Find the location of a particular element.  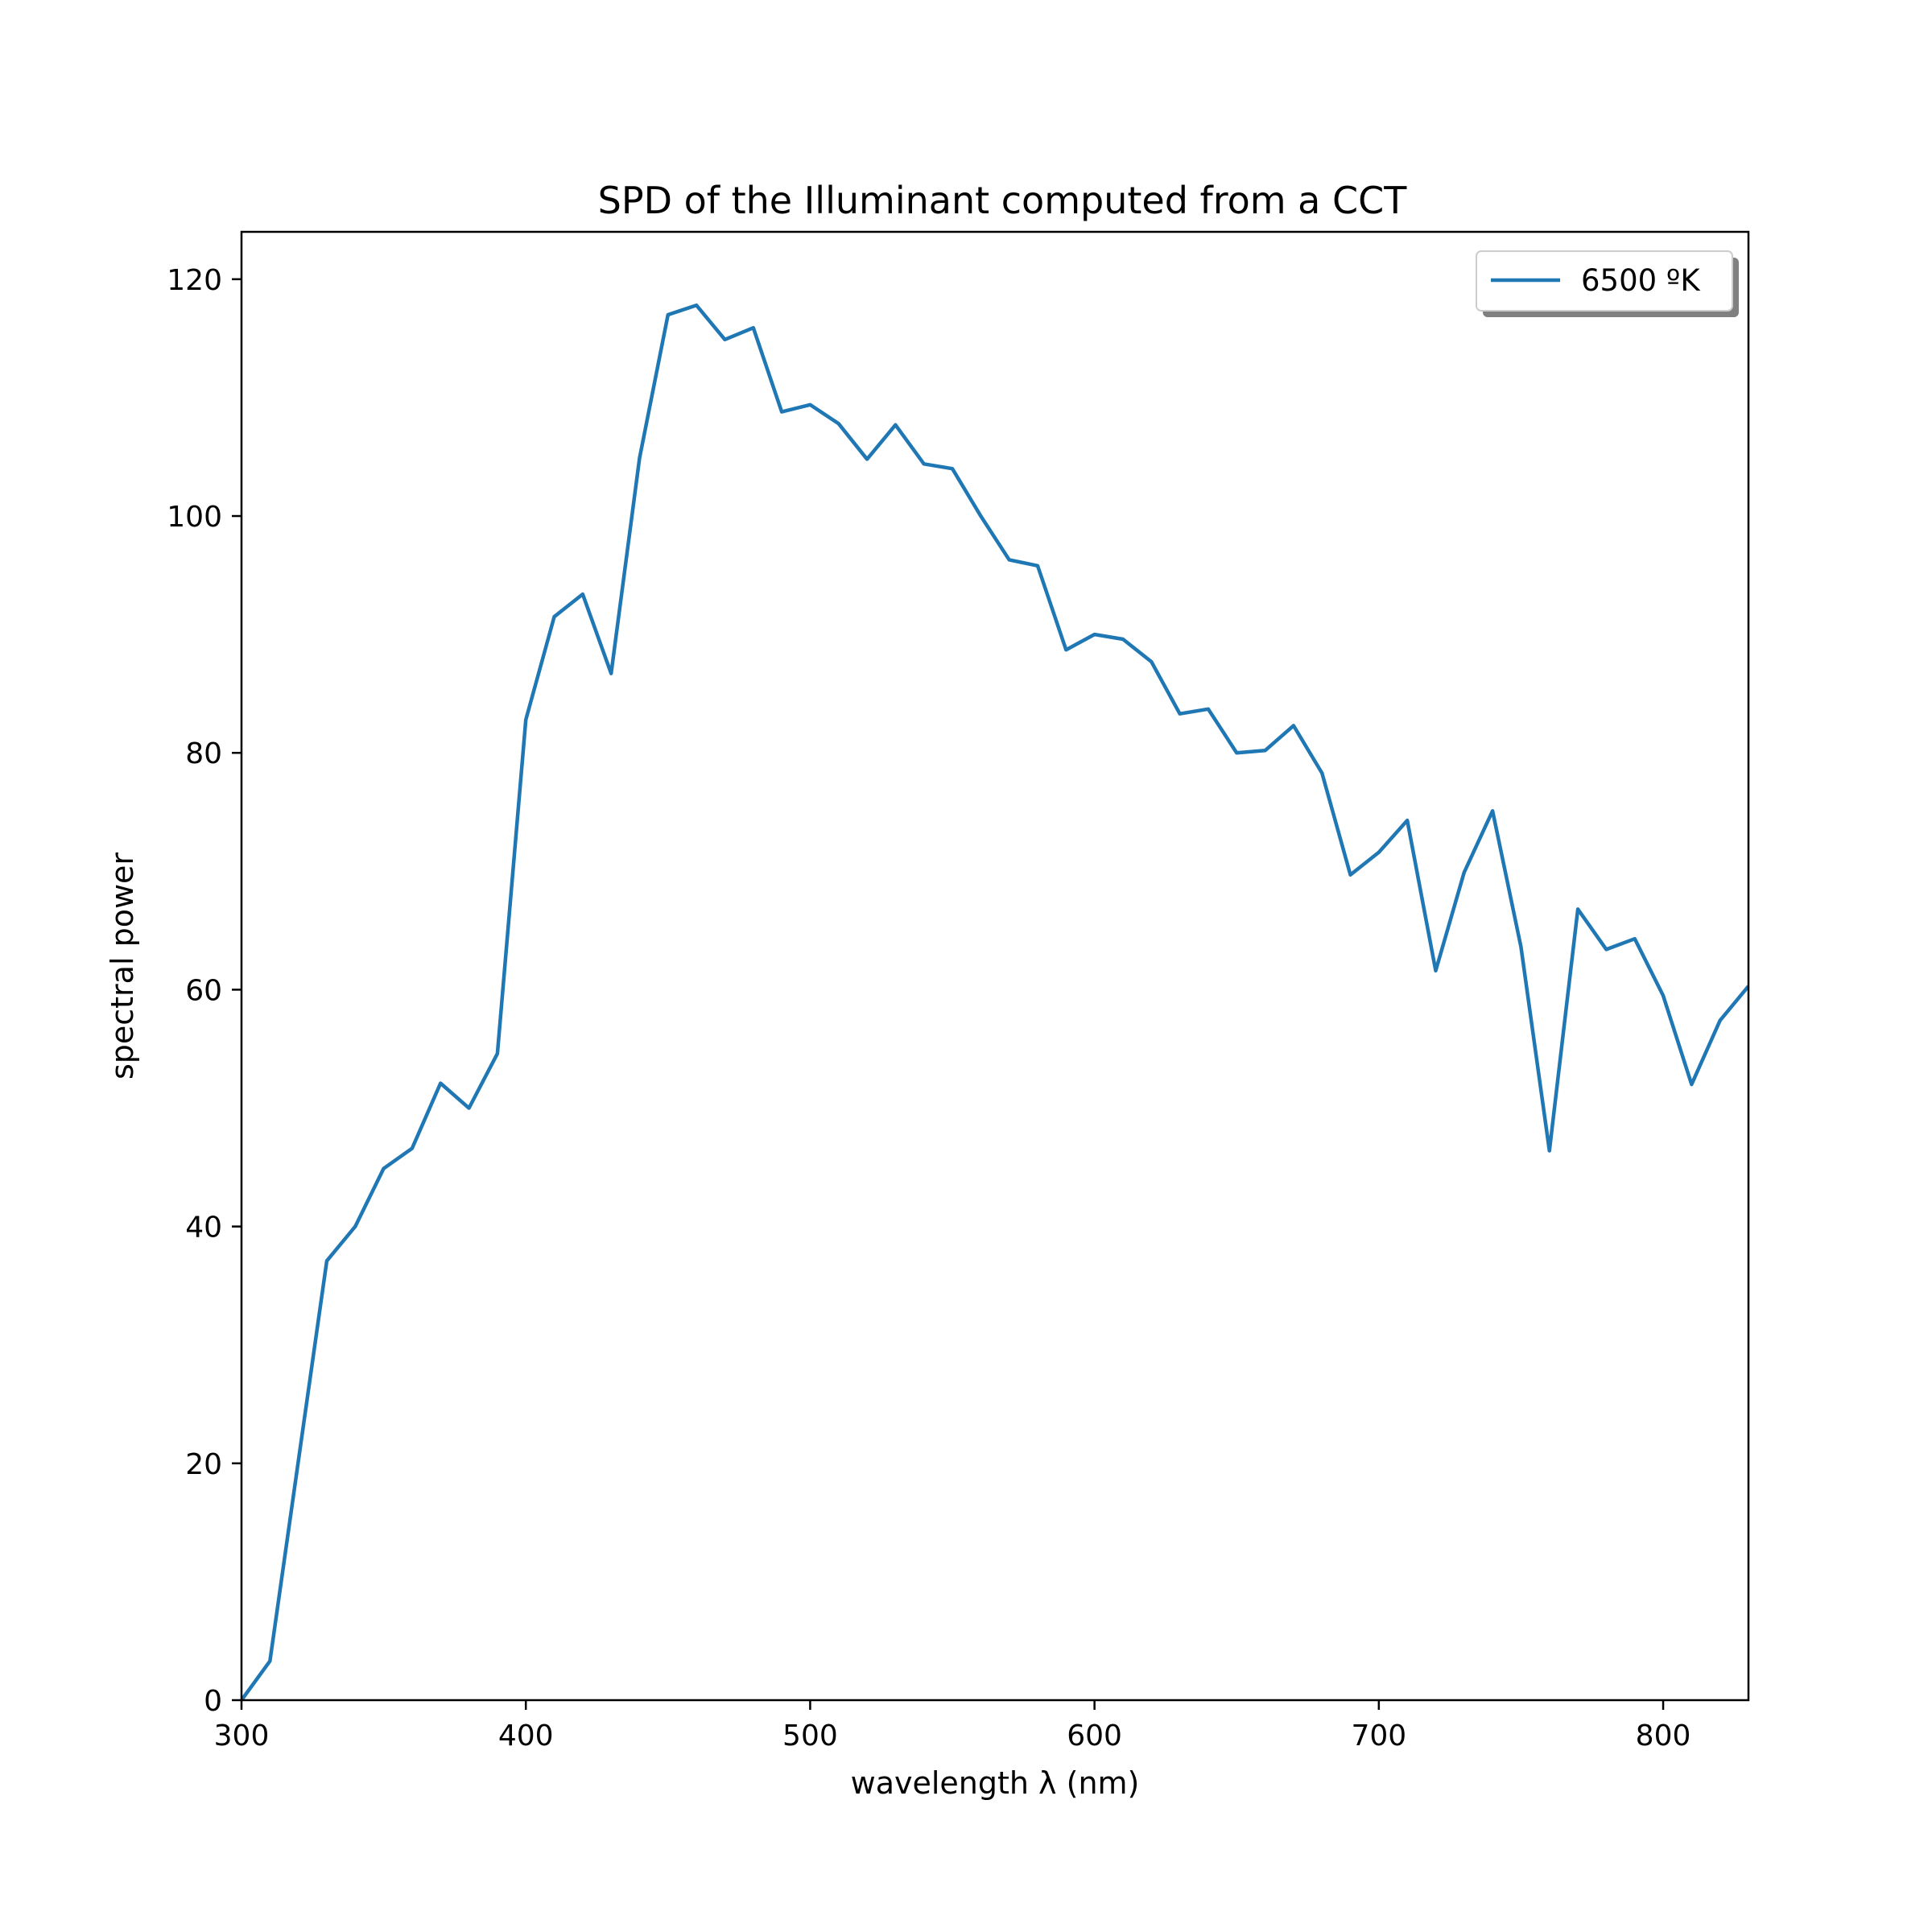

x-tick-label: 600 is located at coordinates (1094, 1735).